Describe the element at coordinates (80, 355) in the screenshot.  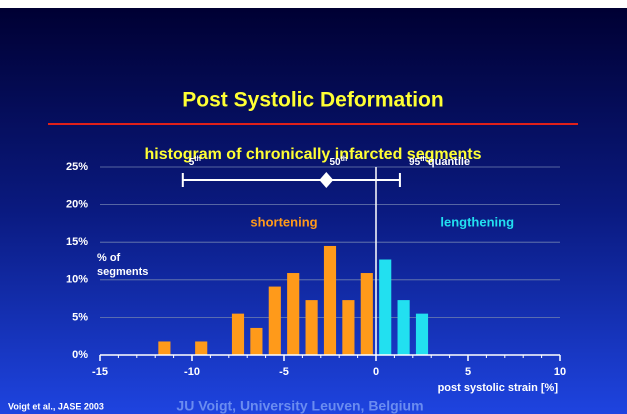
I see `y-tick-label: 0%` at that location.